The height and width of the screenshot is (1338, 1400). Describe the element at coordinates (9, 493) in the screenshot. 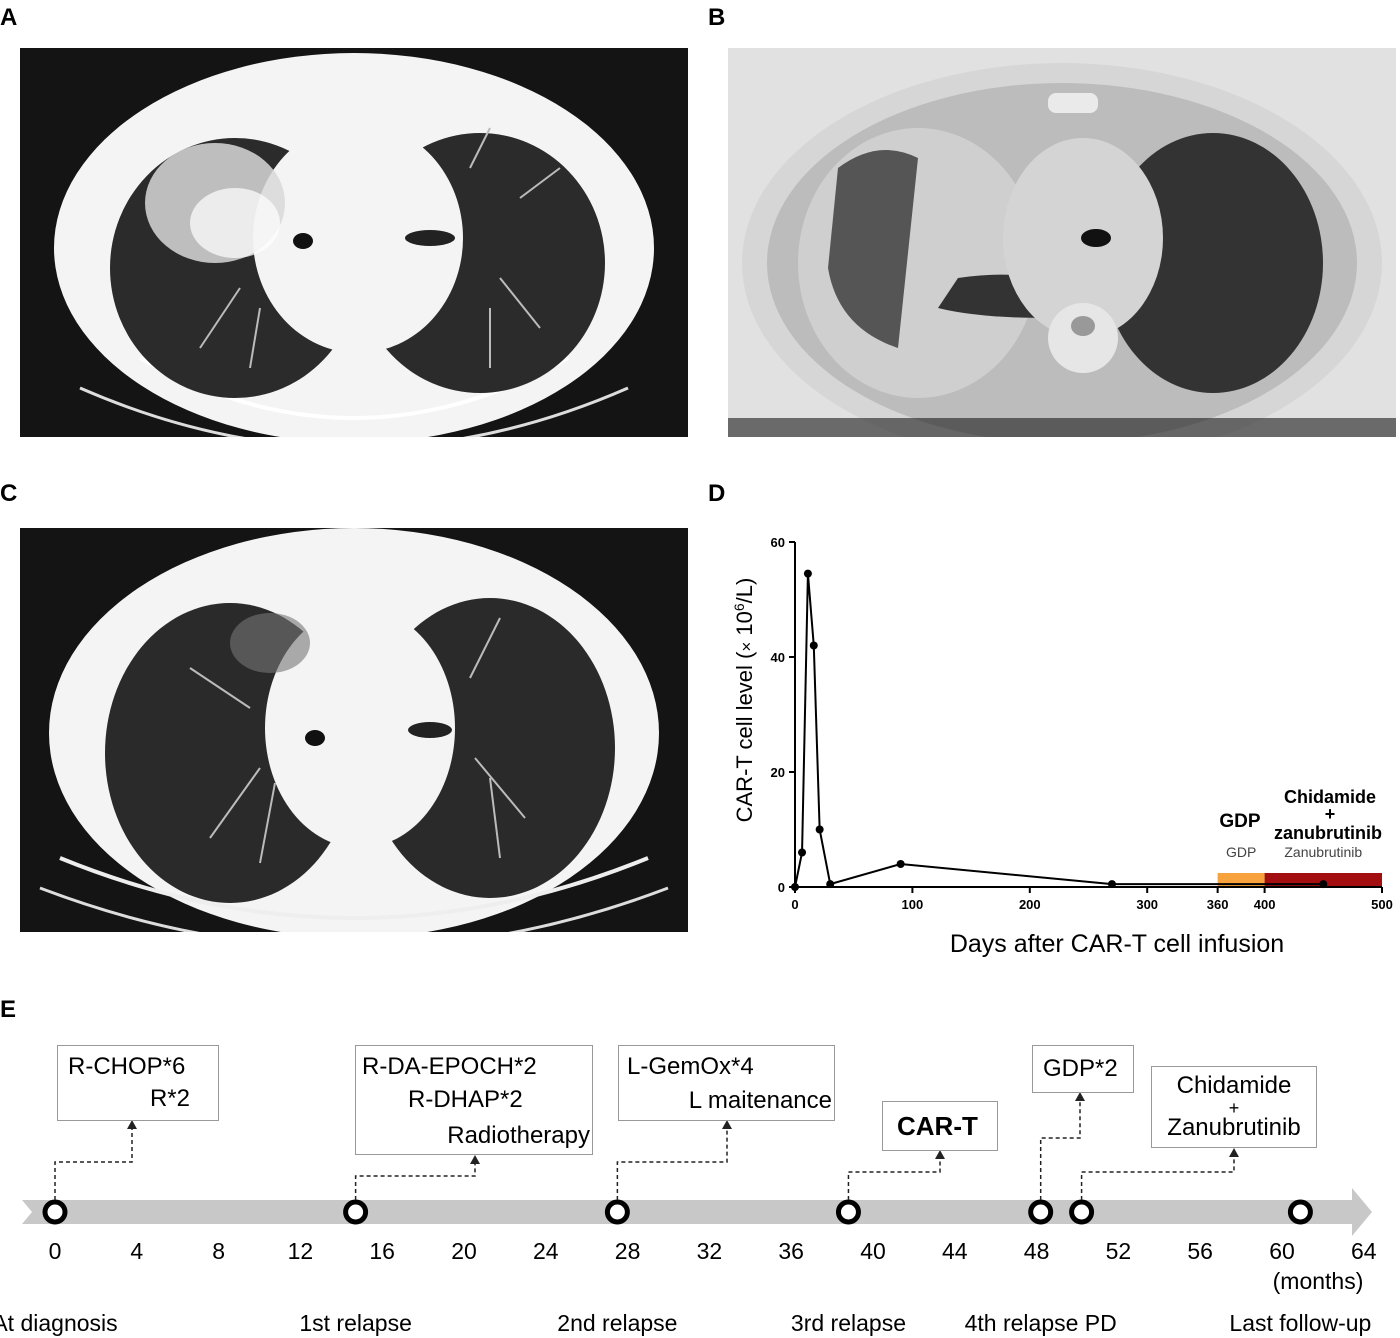

I see `panel-letter-c: C` at that location.